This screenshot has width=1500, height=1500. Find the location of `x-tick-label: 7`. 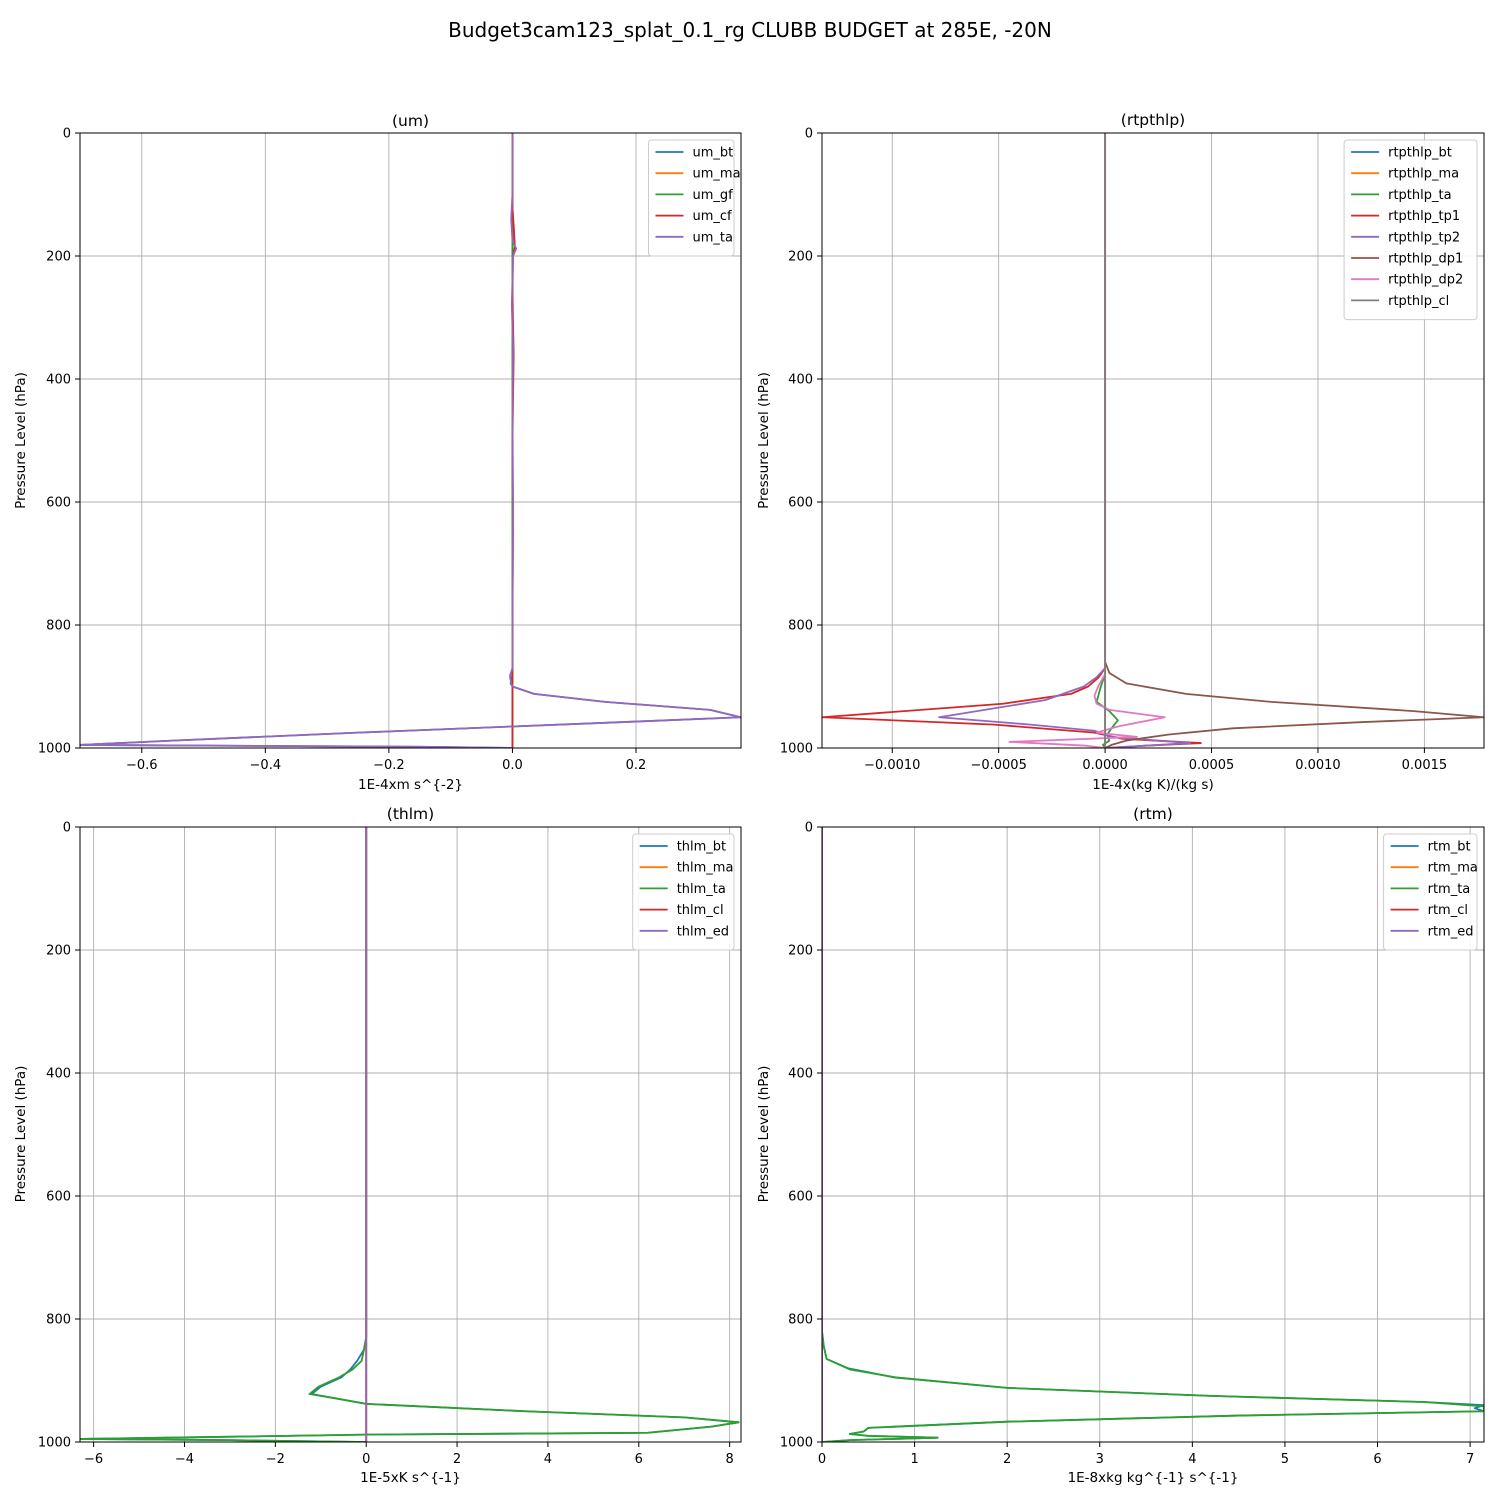

x-tick-label: 7 is located at coordinates (1470, 1459).